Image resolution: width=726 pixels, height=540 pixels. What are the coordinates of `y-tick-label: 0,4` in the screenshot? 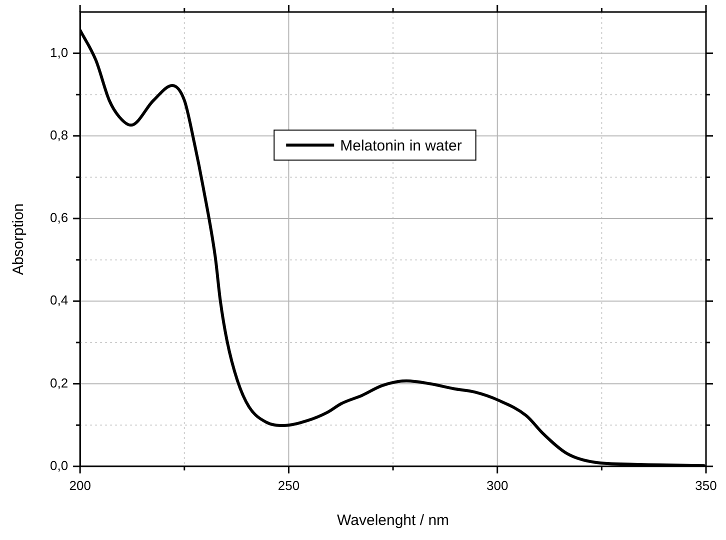 It's located at (59, 300).